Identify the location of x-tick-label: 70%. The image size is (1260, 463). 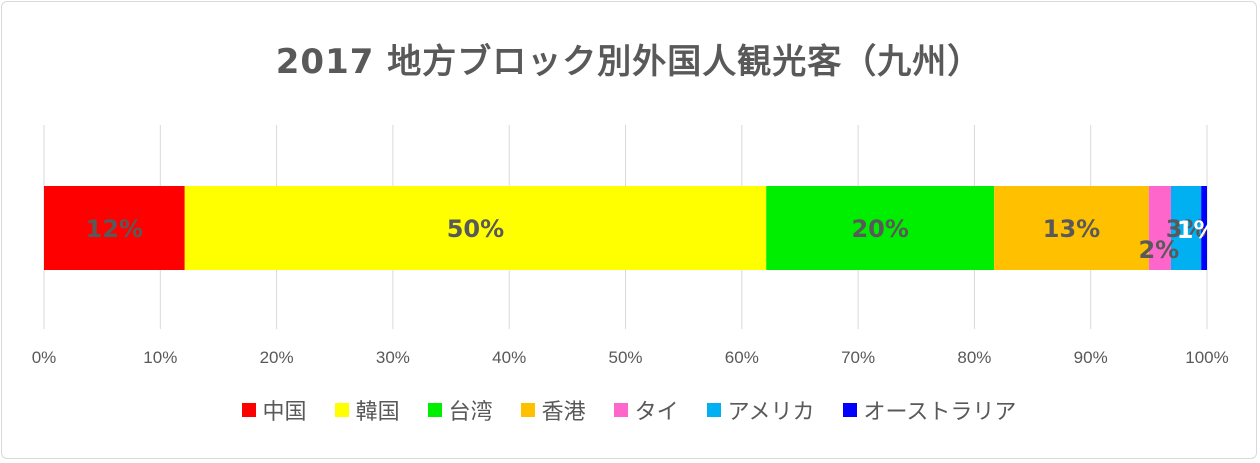
(858, 357).